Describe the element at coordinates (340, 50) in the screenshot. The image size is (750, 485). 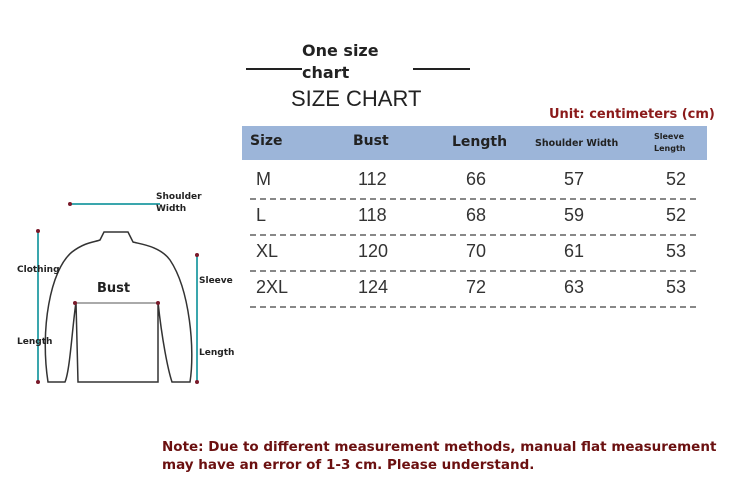
I see `title-line1: One size` at that location.